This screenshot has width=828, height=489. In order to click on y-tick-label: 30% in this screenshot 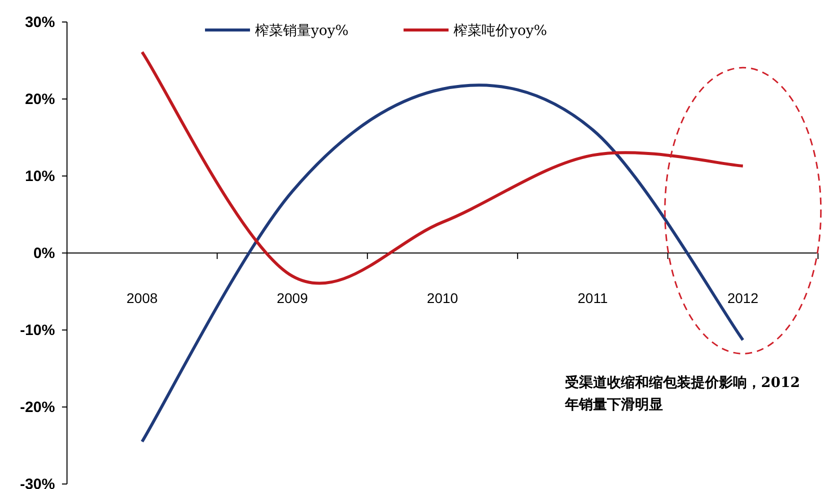, I will do `click(39, 22)`.